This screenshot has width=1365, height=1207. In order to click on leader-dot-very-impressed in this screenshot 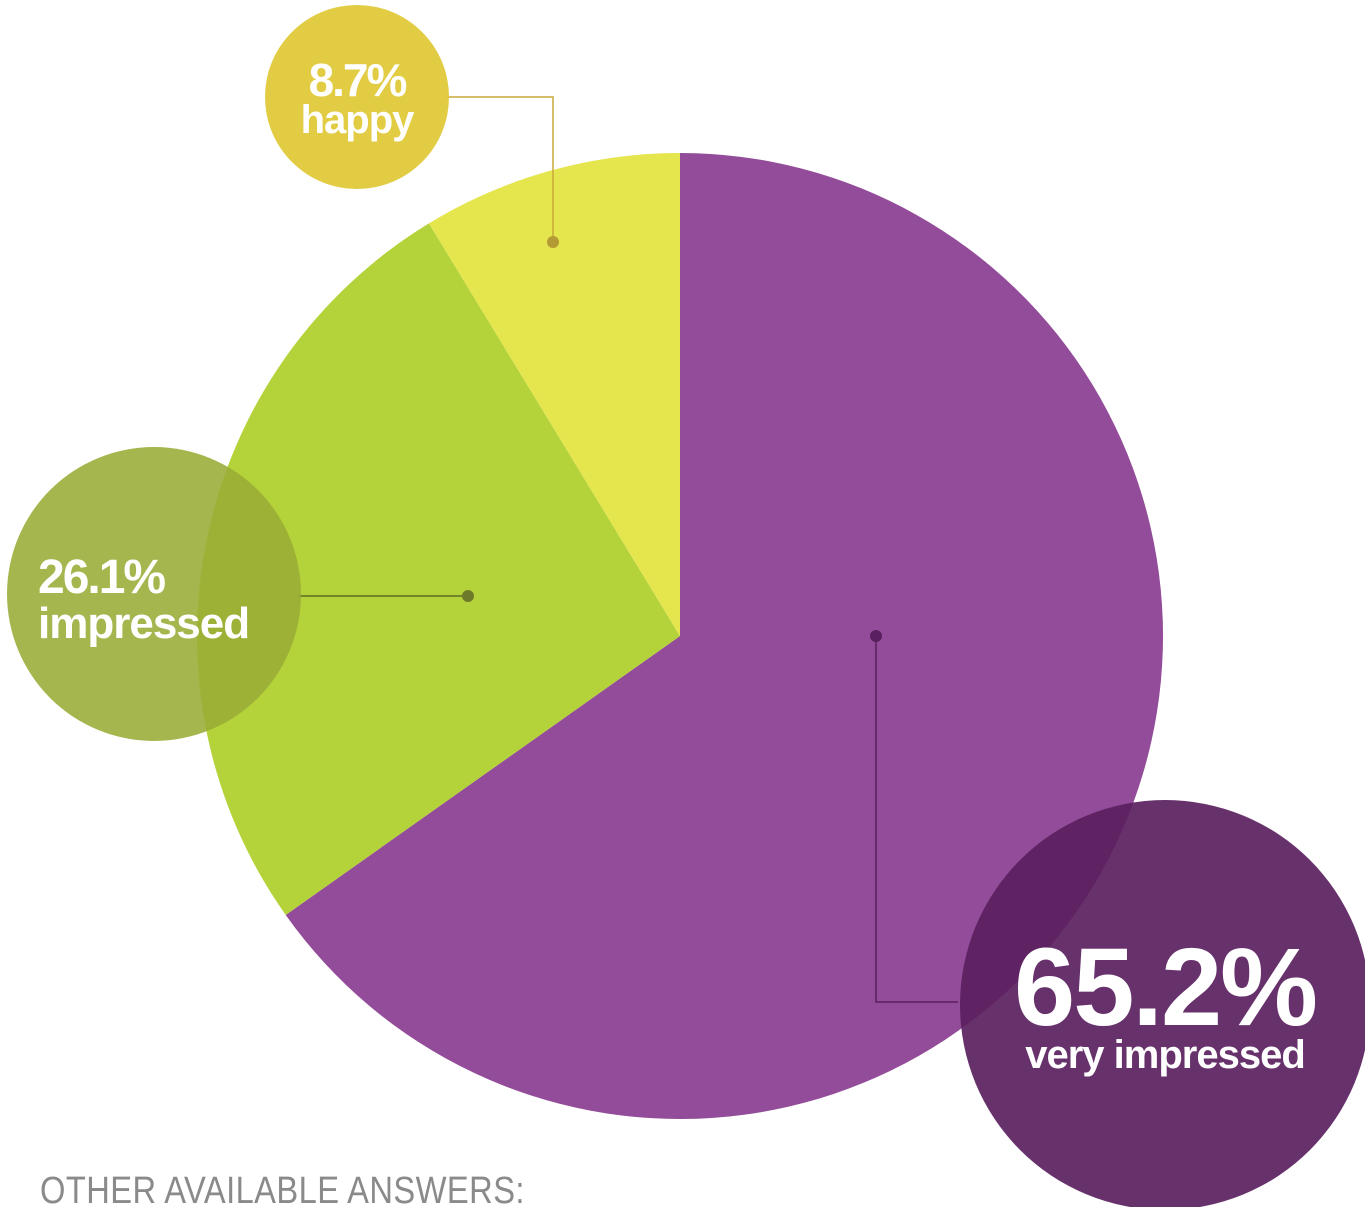, I will do `click(876, 636)`.